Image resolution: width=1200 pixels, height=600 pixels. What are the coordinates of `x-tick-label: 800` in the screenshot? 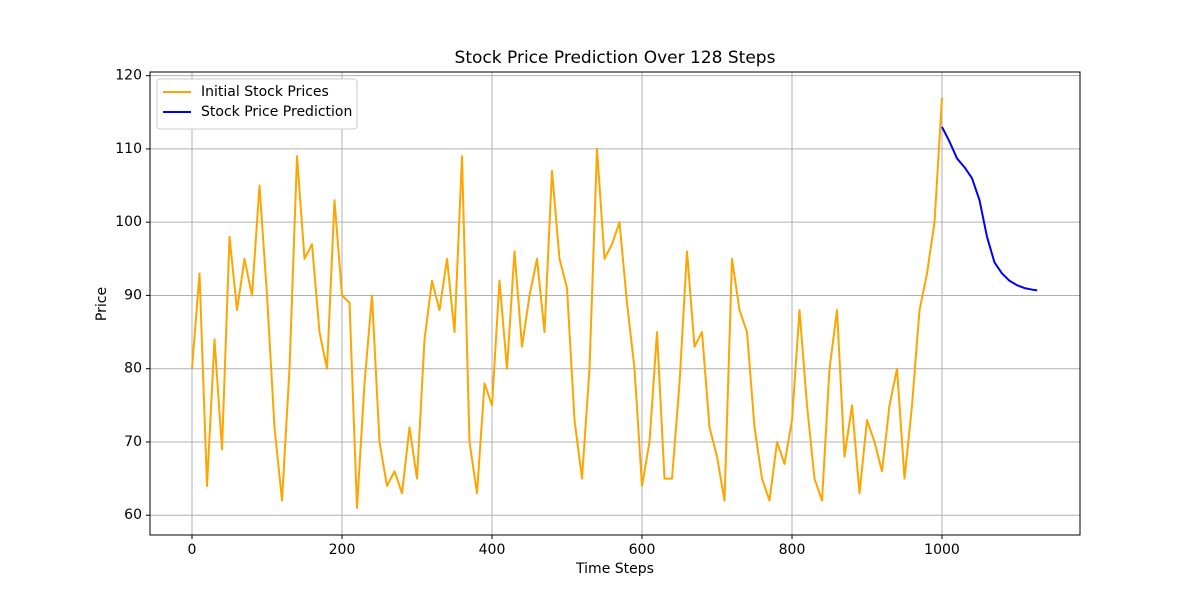 It's located at (792, 550).